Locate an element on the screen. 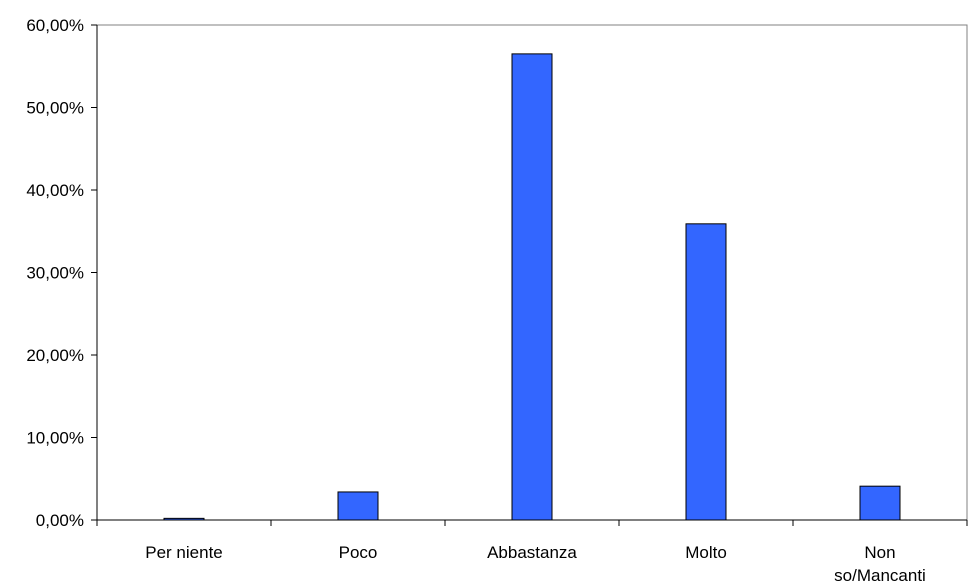 The width and height of the screenshot is (978, 587). y-tick-label: 50,00% is located at coordinates (55, 108).